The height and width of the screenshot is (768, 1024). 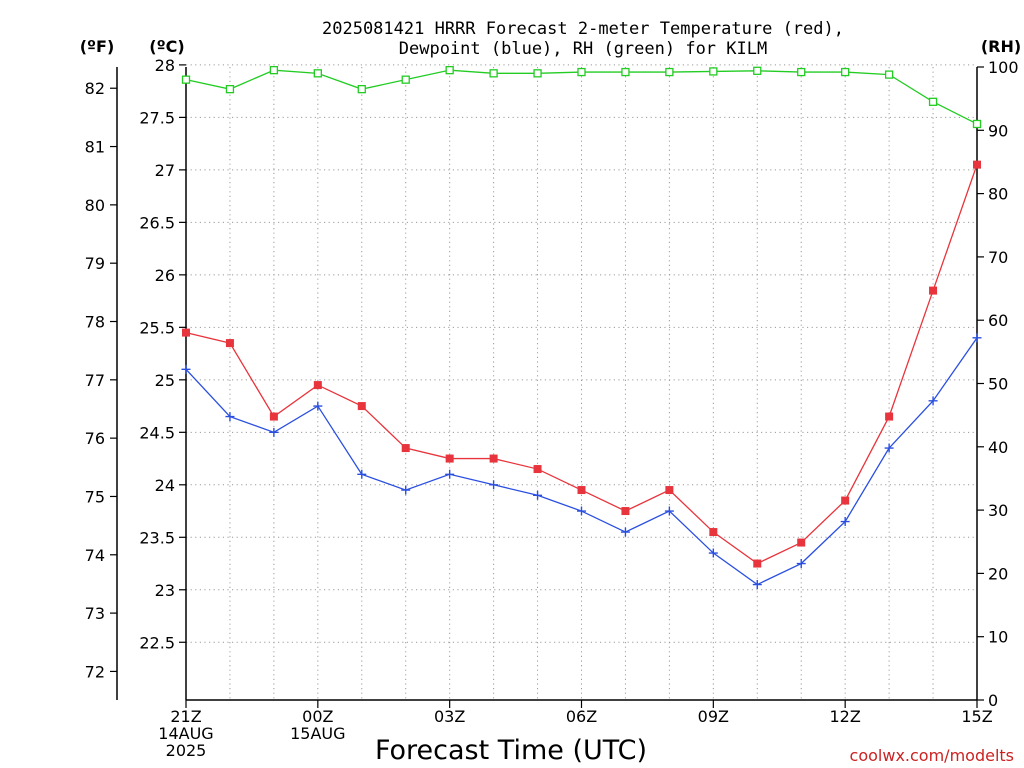 I want to click on rh-tick-label: 100, so click(x=1003, y=67).